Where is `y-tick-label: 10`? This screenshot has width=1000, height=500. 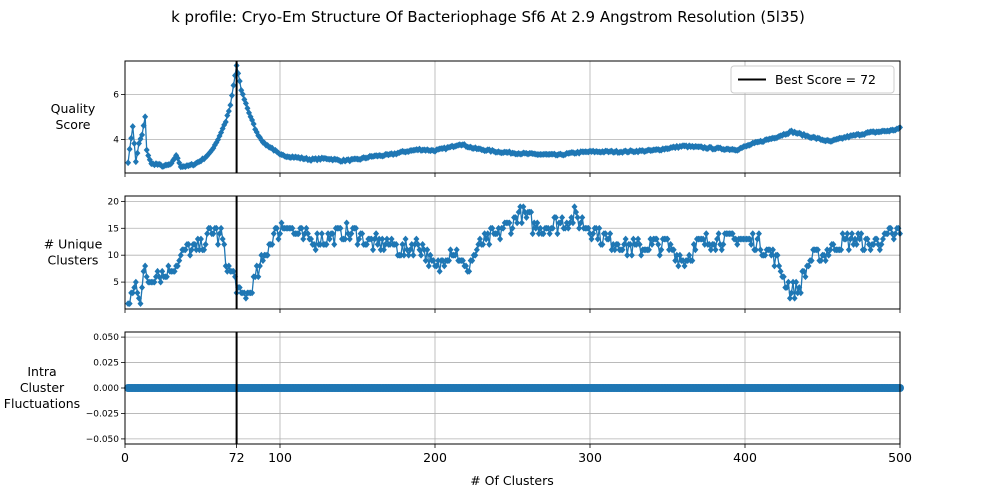
y-tick-label: 10 is located at coordinates (114, 256).